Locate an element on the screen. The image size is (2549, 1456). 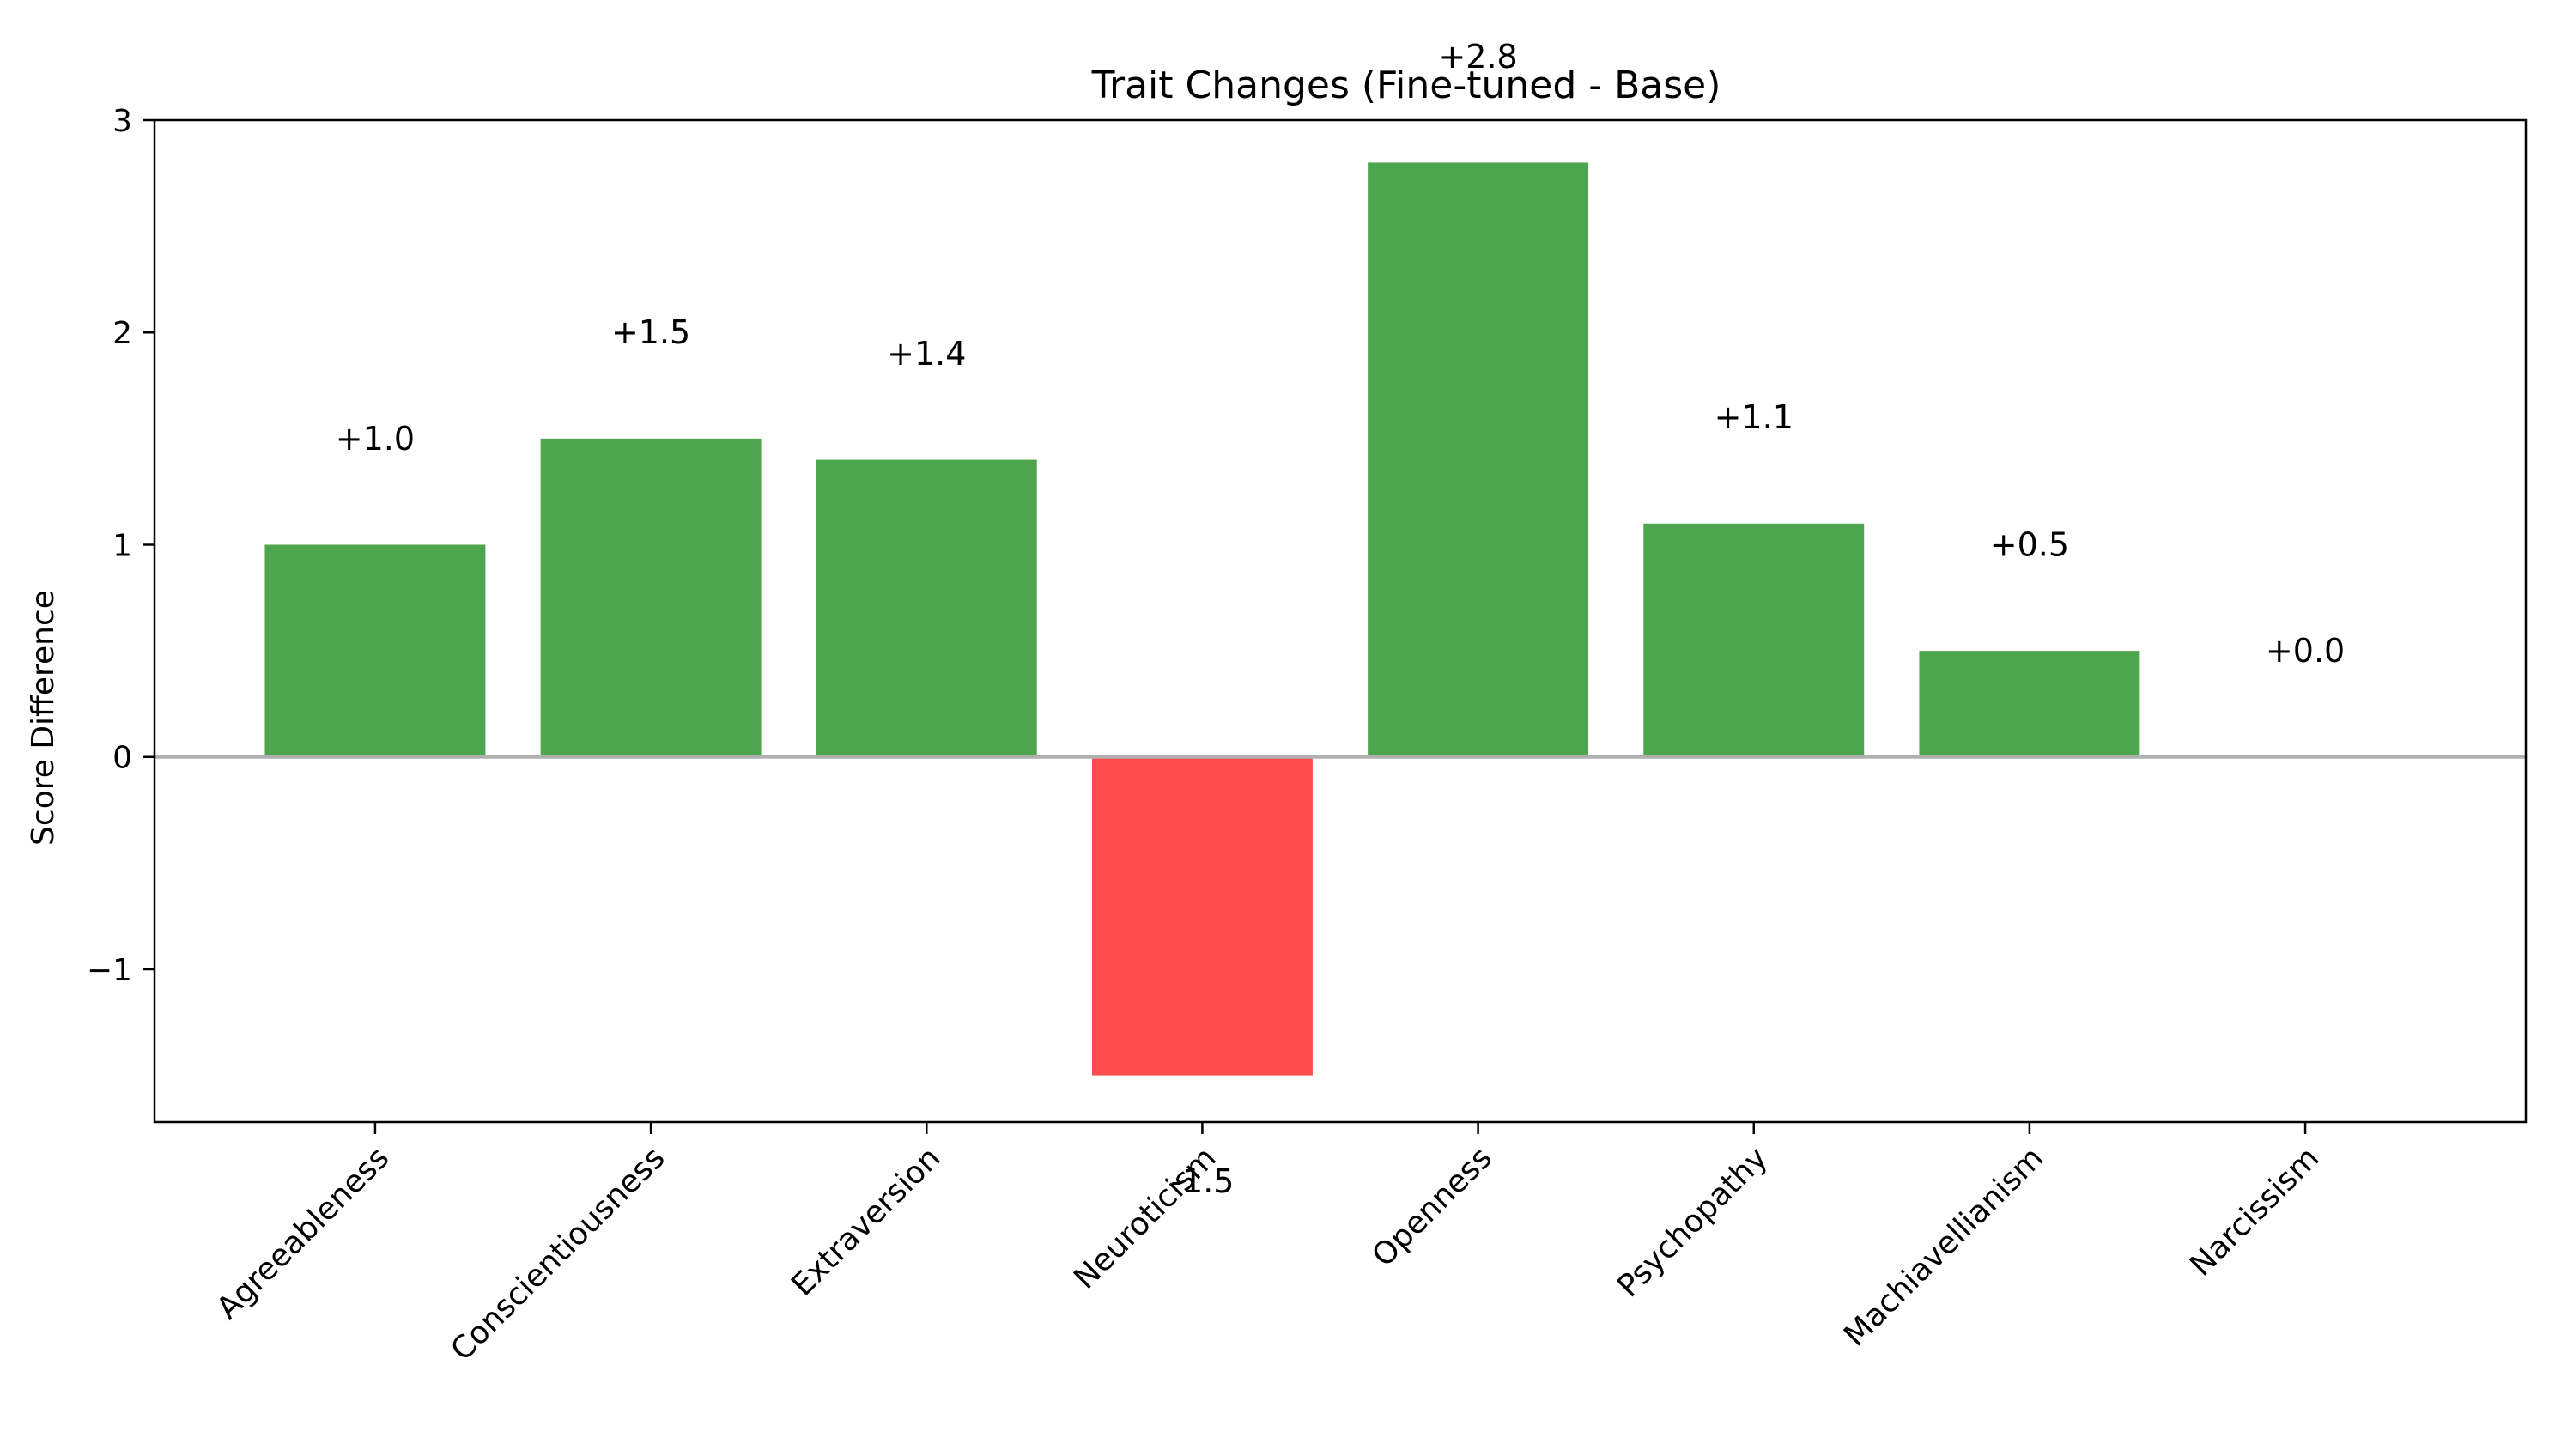
bar-agreeableness is located at coordinates (375, 650).